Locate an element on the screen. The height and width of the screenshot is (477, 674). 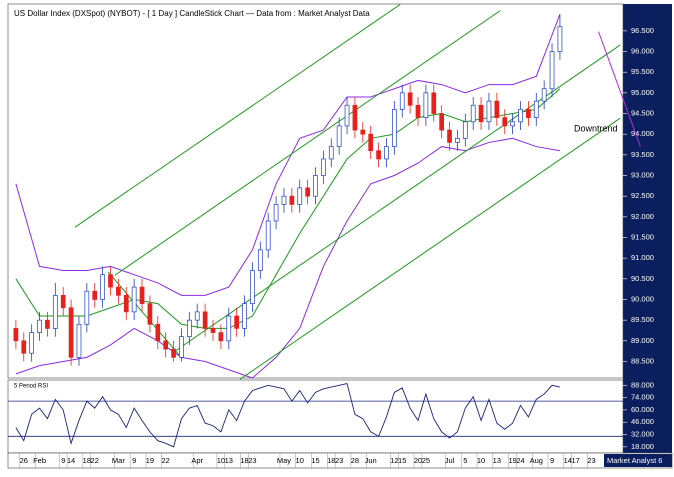
x-tick-label: Aug is located at coordinates (536, 460).